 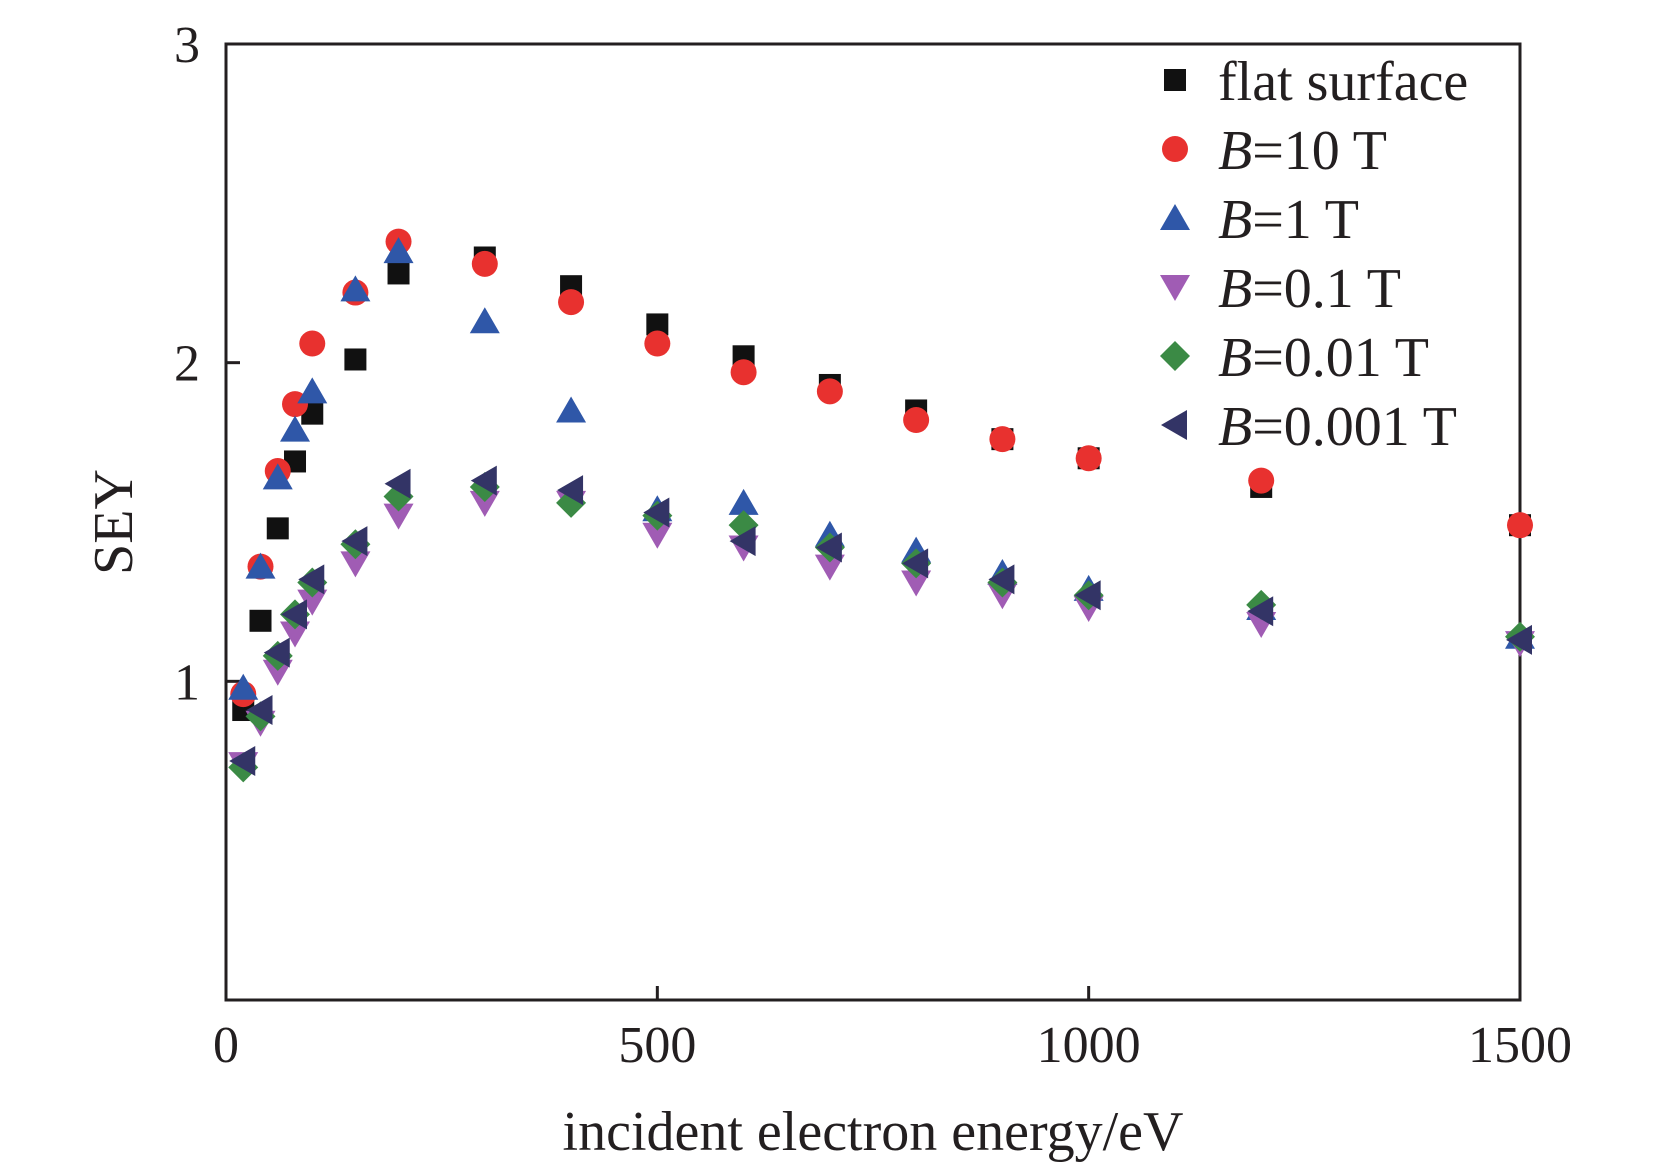 I want to click on y-tick-label: 2, so click(x=187, y=364).